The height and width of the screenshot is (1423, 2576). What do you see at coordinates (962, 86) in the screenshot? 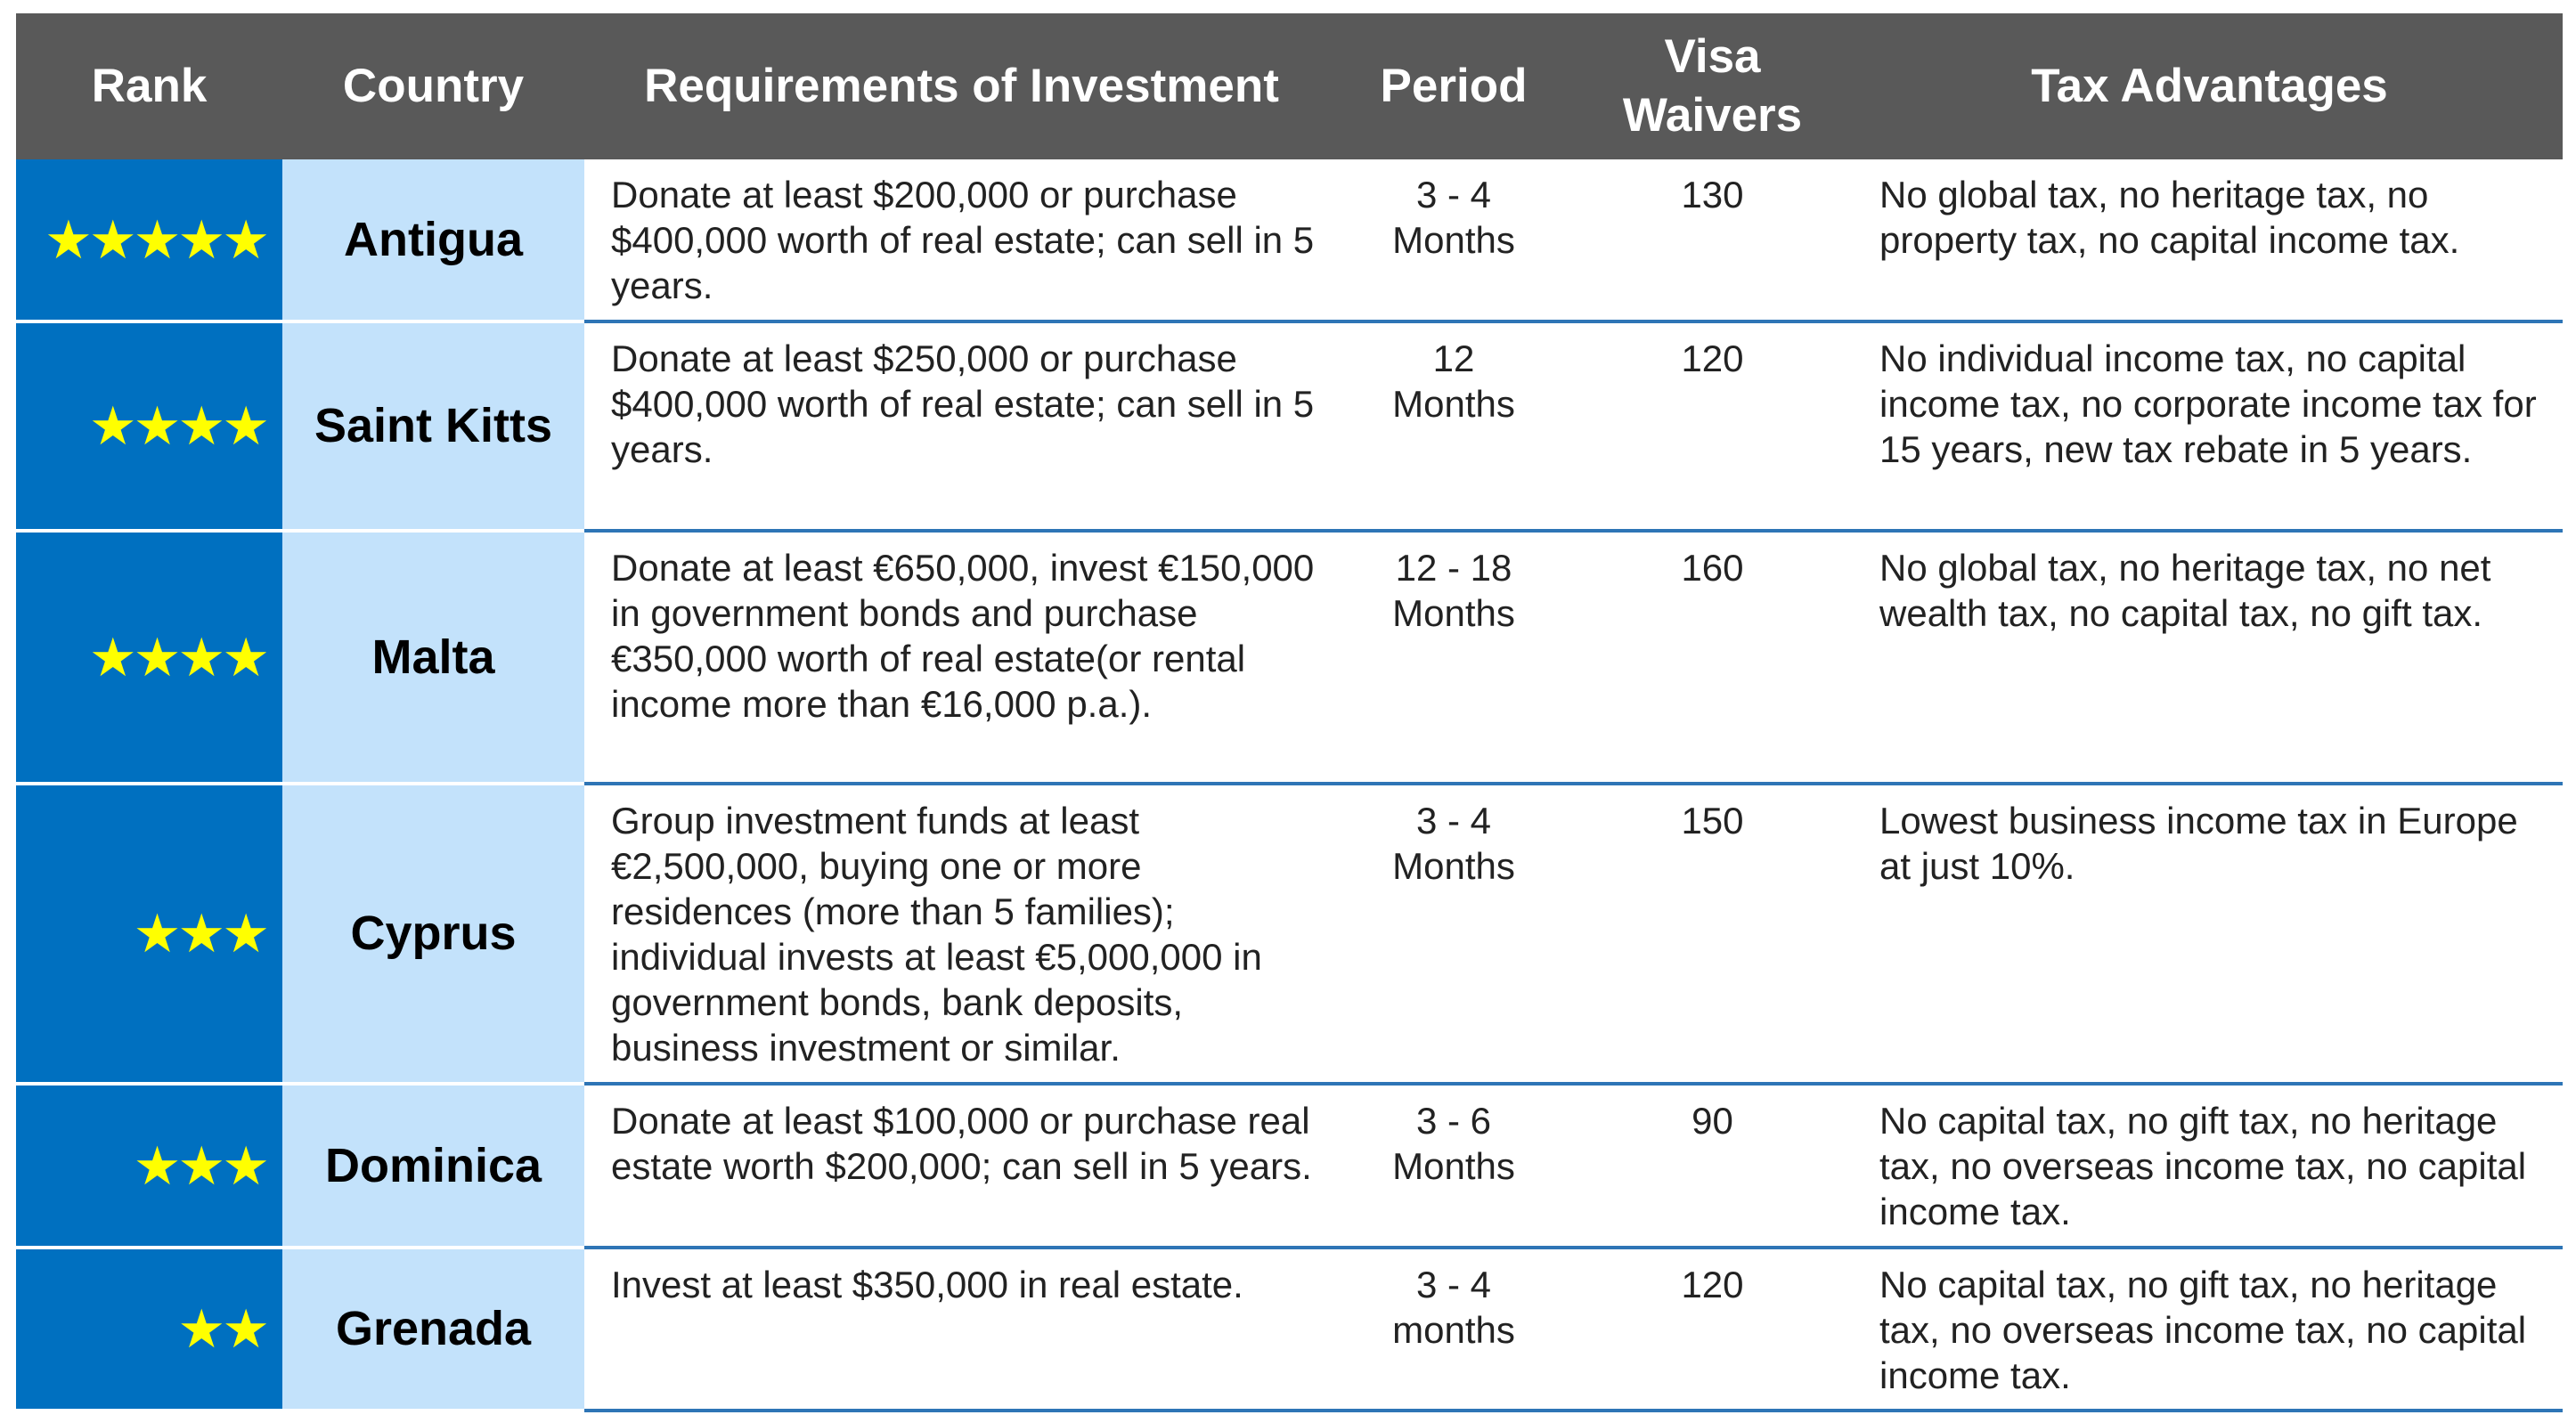
I see `header-cell: Requirements of Investment` at bounding box center [962, 86].